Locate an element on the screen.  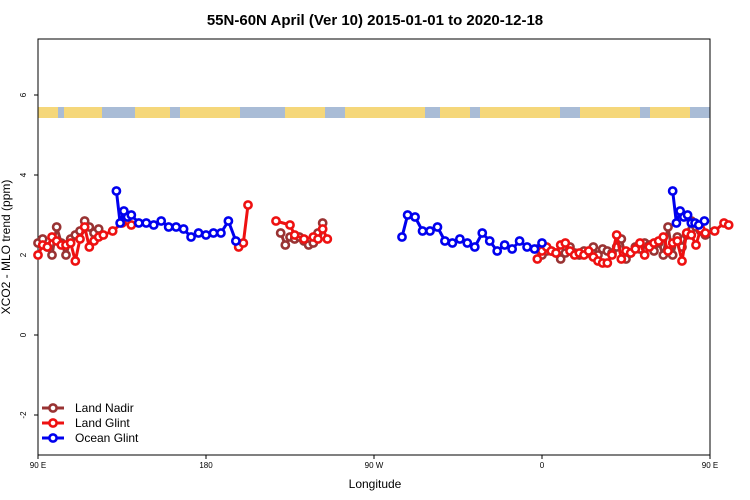
x-axis-ticks: 90 E 180 90 W 0 90 E is located at coordinates (374, 462).